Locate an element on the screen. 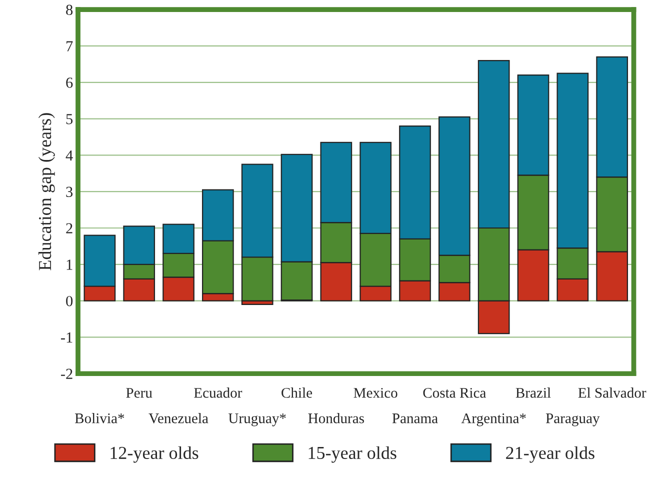 The height and width of the screenshot is (479, 650). x-tick-label: Uruguay* is located at coordinates (257, 420).